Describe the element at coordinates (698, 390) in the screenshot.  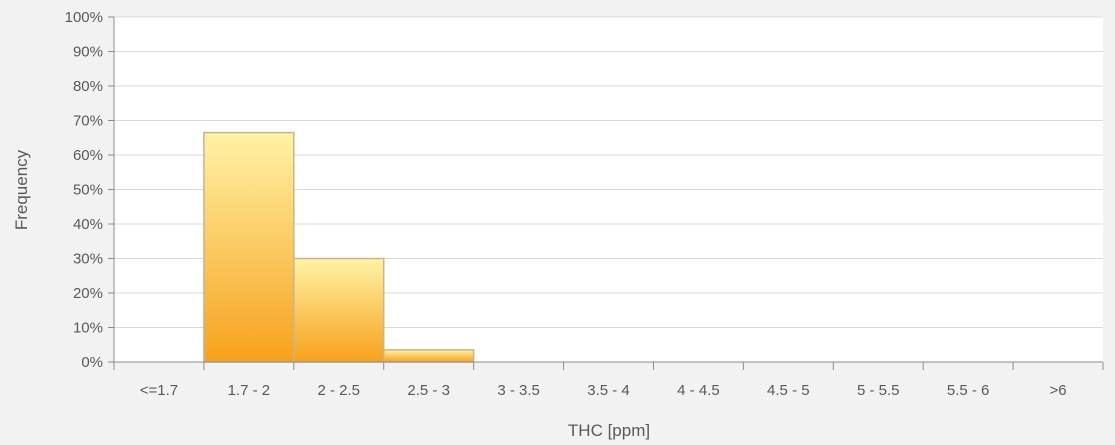
I see `x-tick-label: 4 - 4.5` at that location.